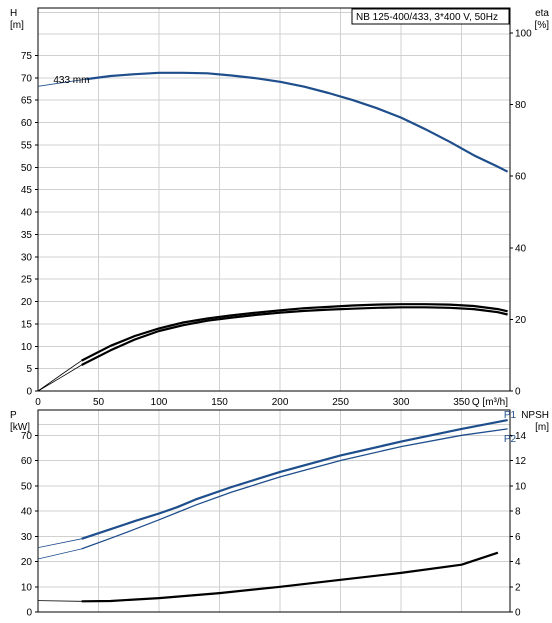 The height and width of the screenshot is (623, 552). Describe the element at coordinates (523, 34) in the screenshot. I see `chart1-right-tick-label: 100` at that location.